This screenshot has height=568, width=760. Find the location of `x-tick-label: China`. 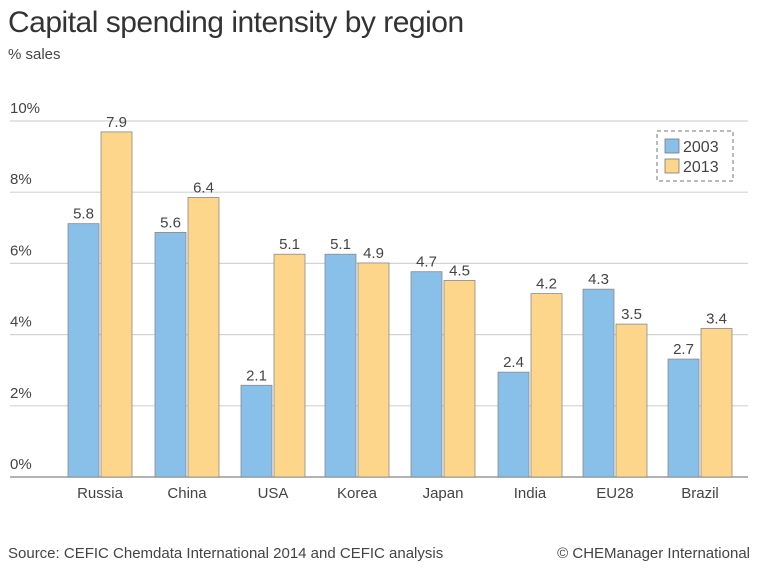

x-tick-label: China is located at coordinates (187, 493).